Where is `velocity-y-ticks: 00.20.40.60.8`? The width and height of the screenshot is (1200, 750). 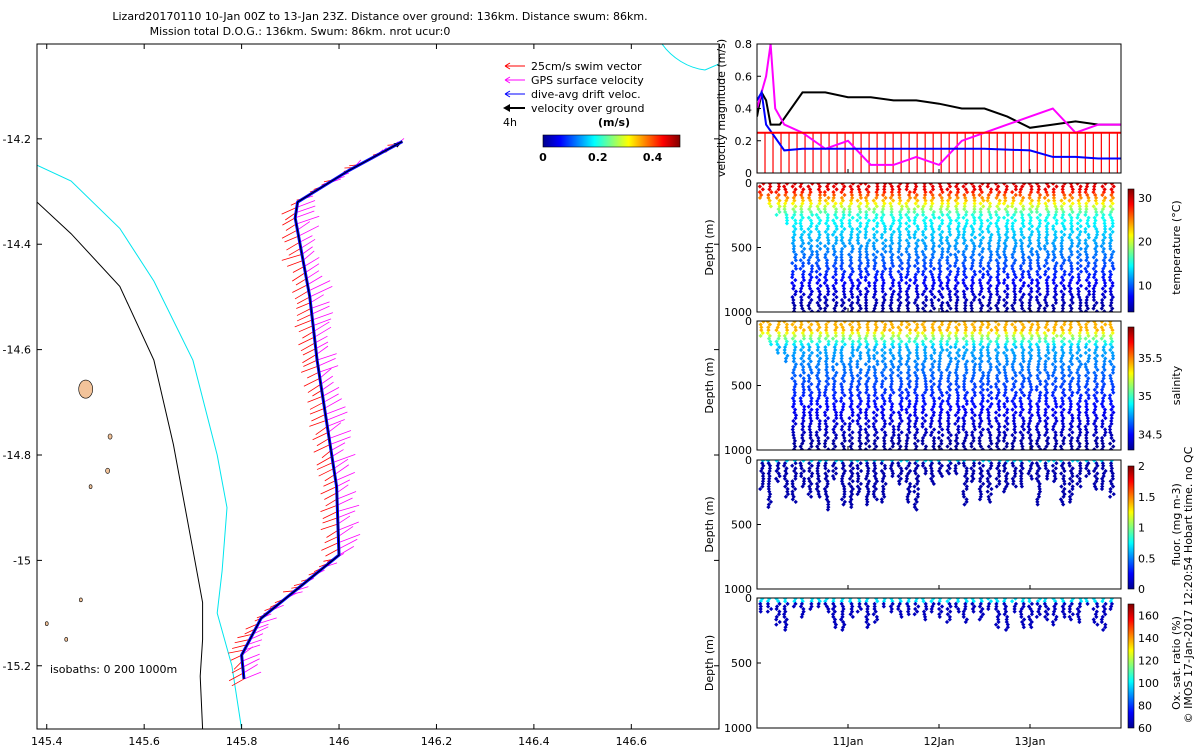
velocity-y-ticks: 00.20.40.60.8 is located at coordinates (748, 109).